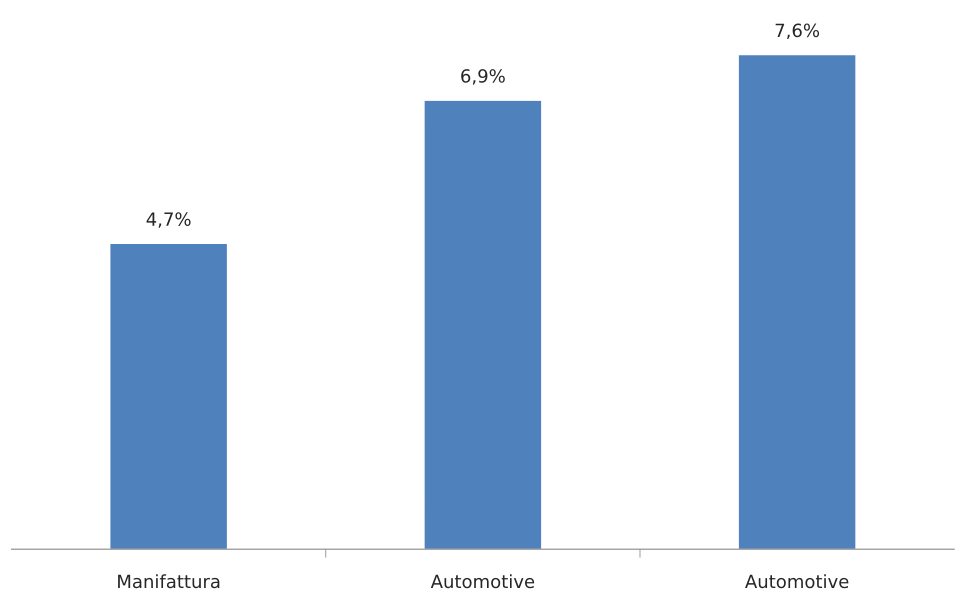  I want to click on data-label: 7,6%, so click(798, 32).